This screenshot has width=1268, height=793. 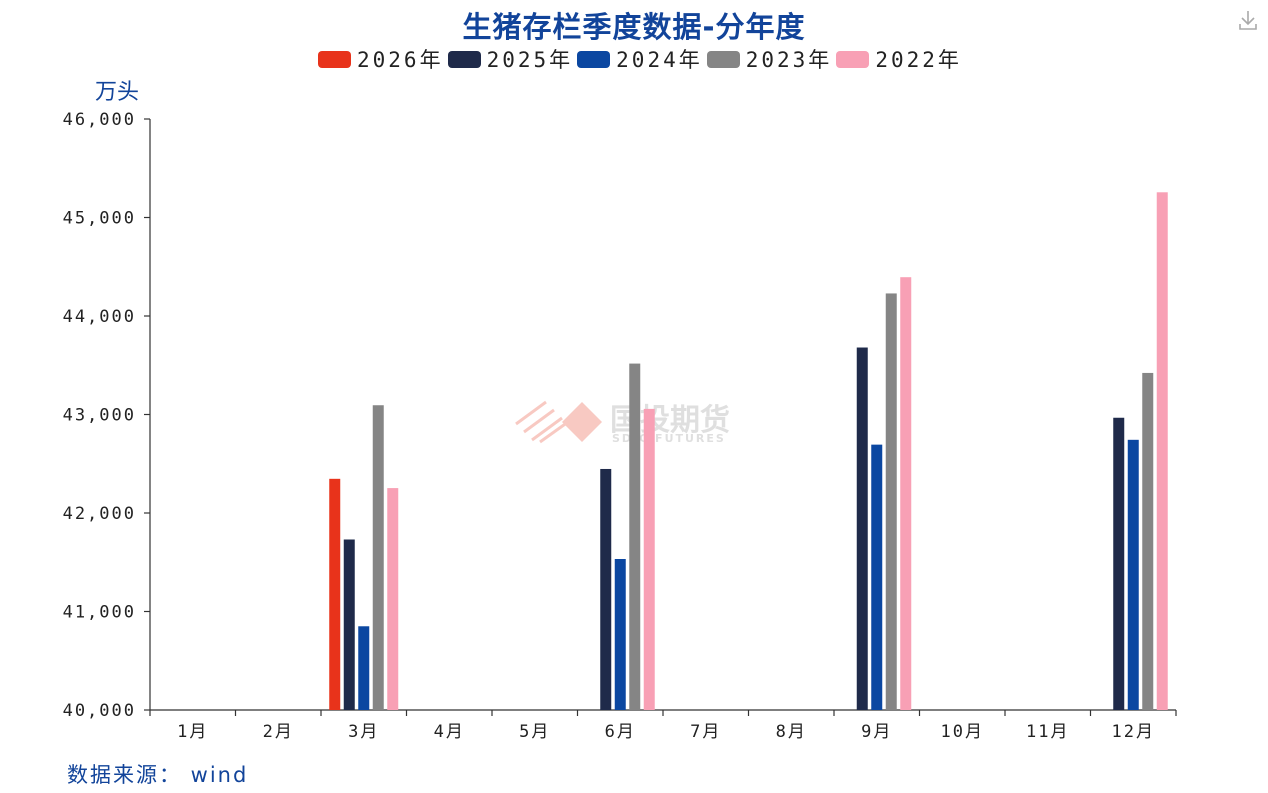 What do you see at coordinates (1119, 563) in the screenshot?
I see `bar-2025年-12月` at bounding box center [1119, 563].